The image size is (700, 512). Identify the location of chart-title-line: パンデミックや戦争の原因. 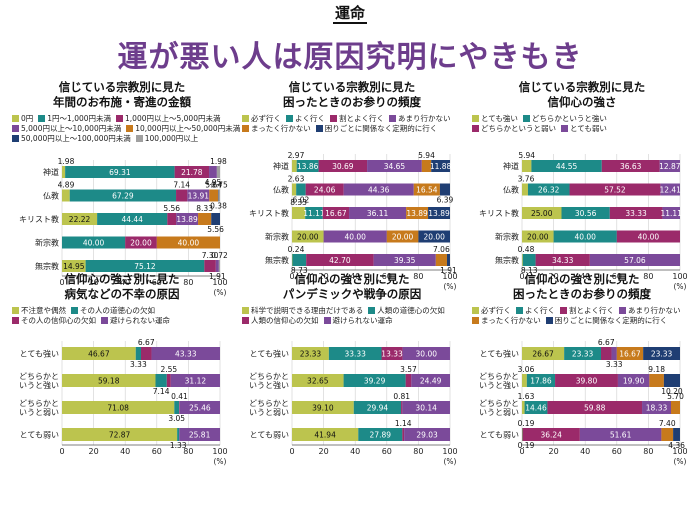
(352, 294).